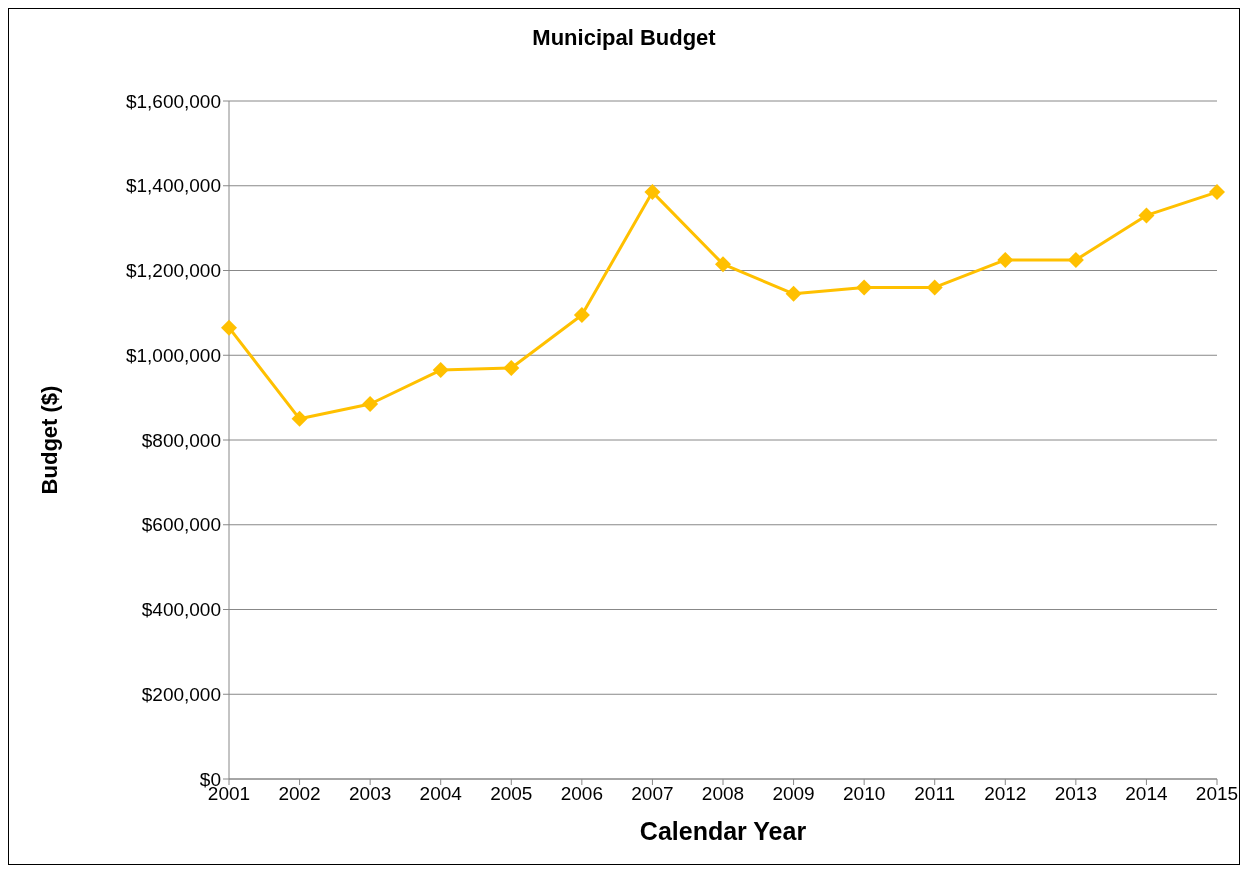 The image size is (1255, 871). I want to click on y-axis-title: Budget ($), so click(49, 440).